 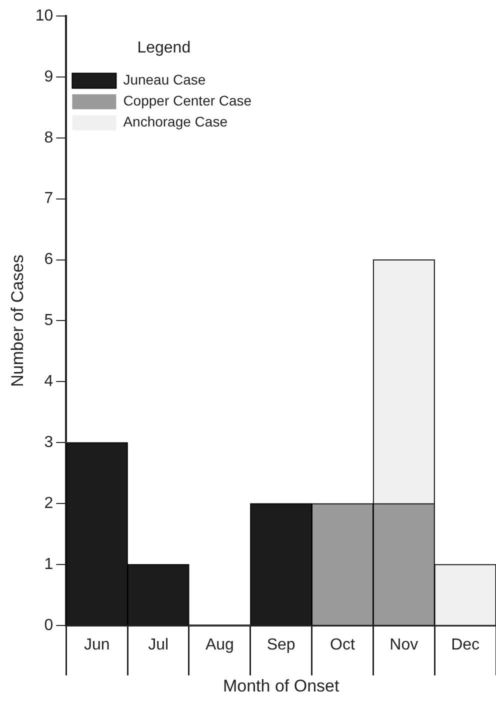 What do you see at coordinates (404, 645) in the screenshot?
I see `x-tick-label: Nov` at bounding box center [404, 645].